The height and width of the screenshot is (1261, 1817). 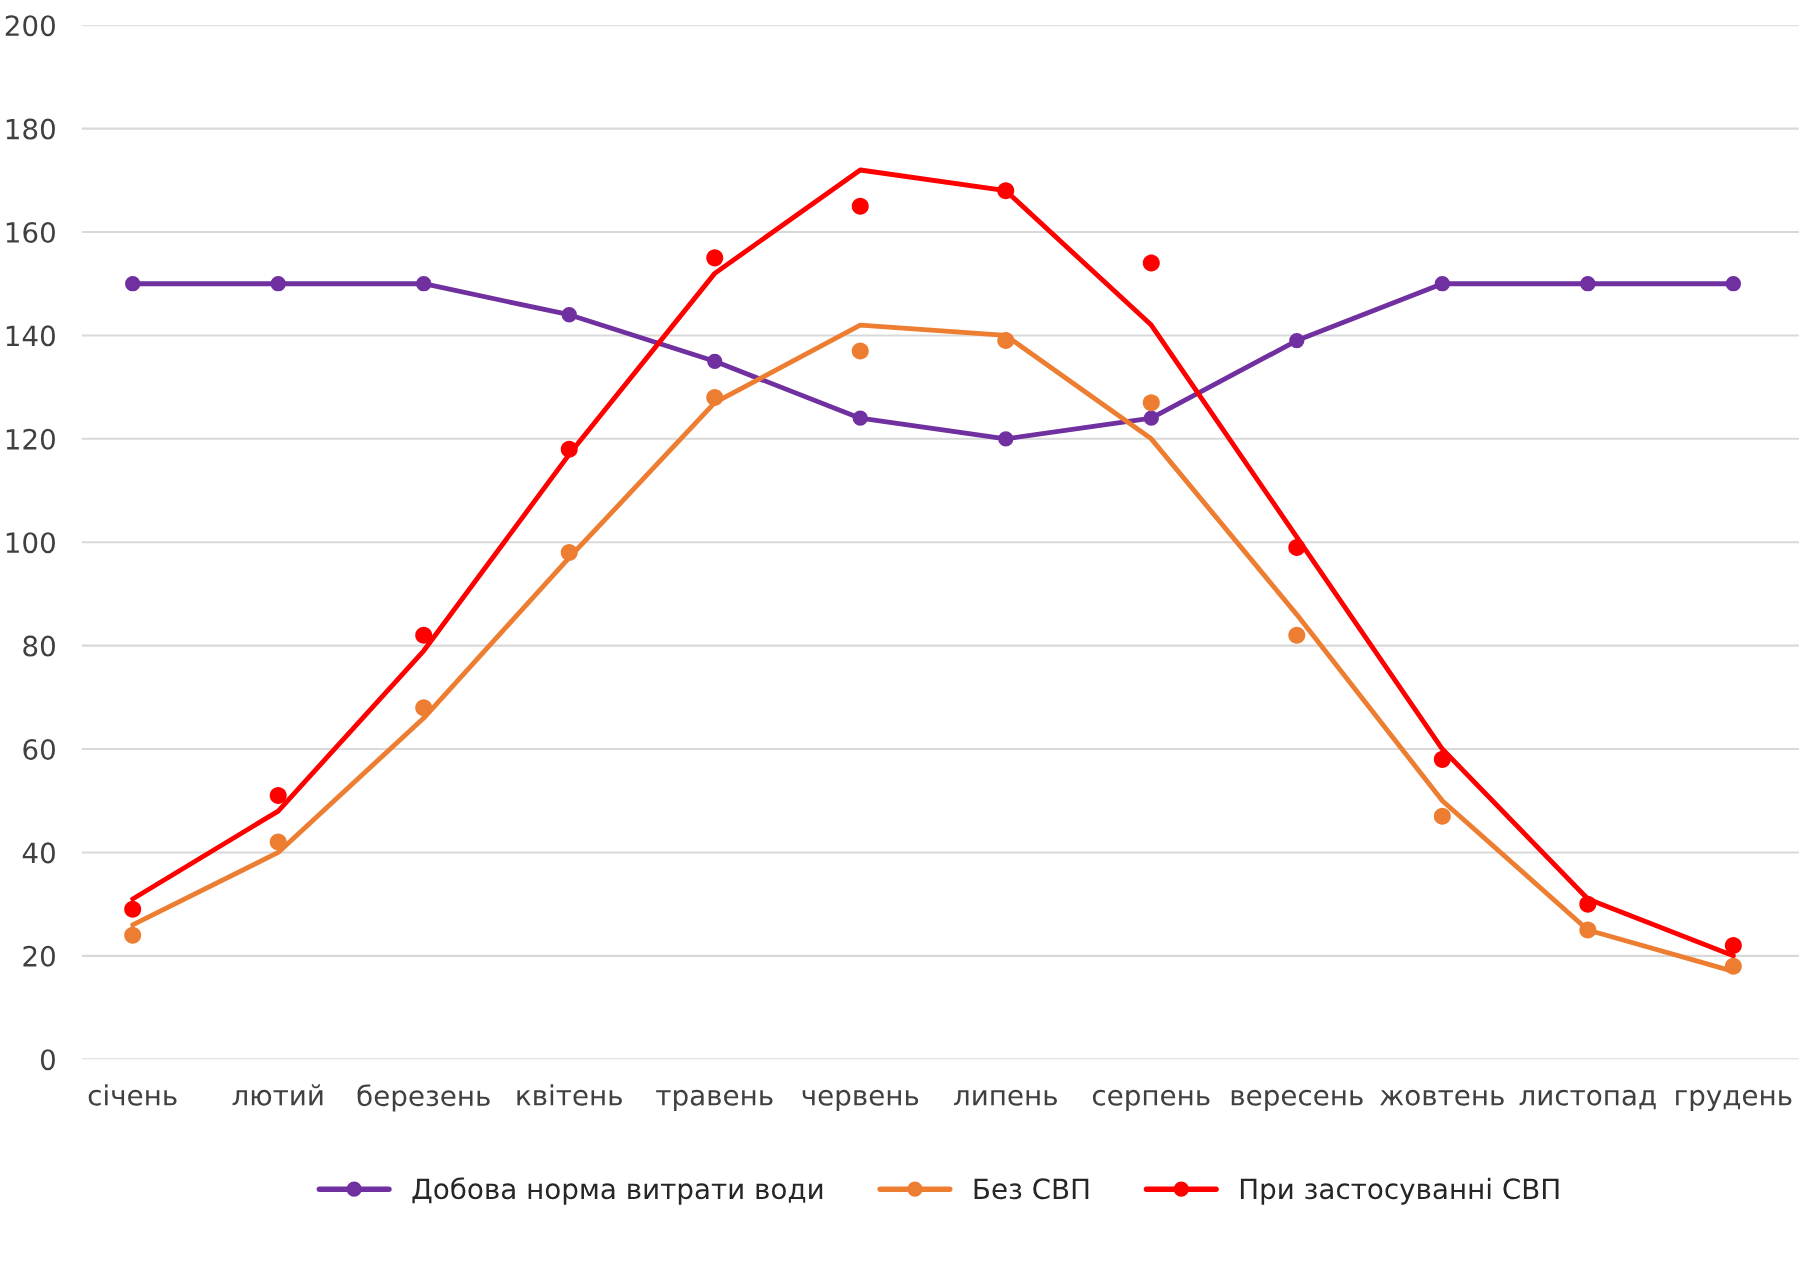 What do you see at coordinates (30, 543) in the screenshot?
I see `y-tick-label: 100` at bounding box center [30, 543].